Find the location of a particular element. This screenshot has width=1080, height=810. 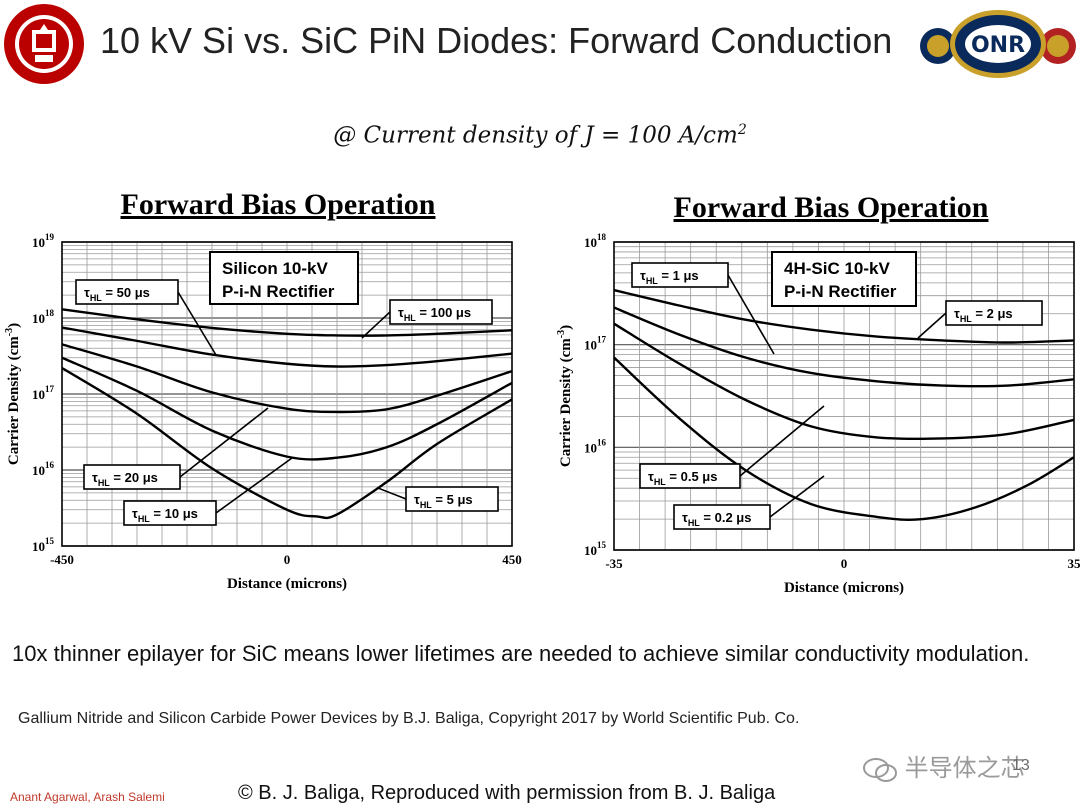

device-label-line: 4H-SiC 10-kV is located at coordinates (837, 268).